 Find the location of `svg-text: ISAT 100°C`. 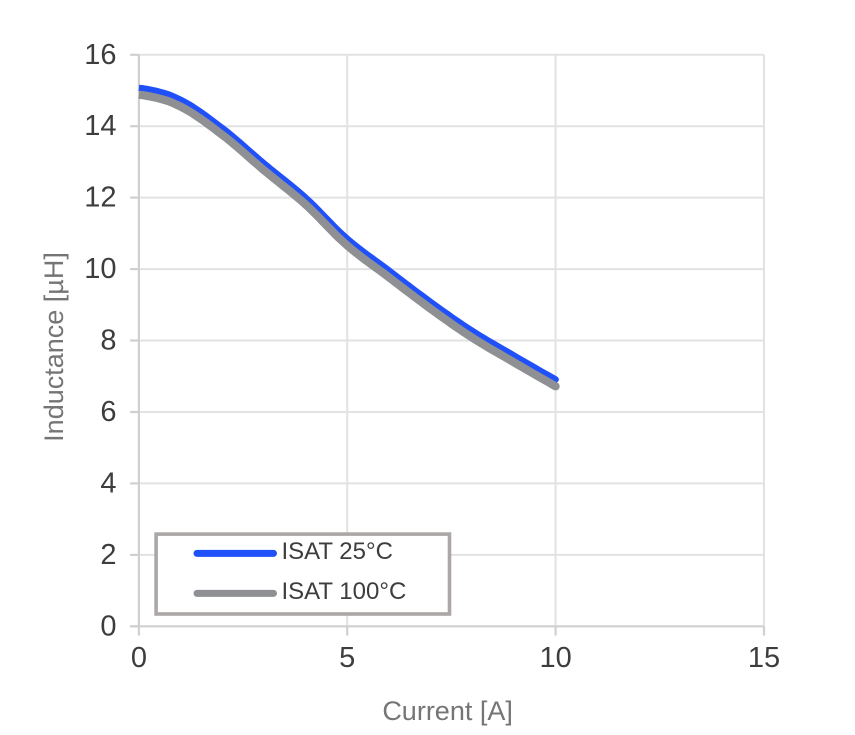

svg-text: ISAT 100°C is located at coordinates (344, 591).